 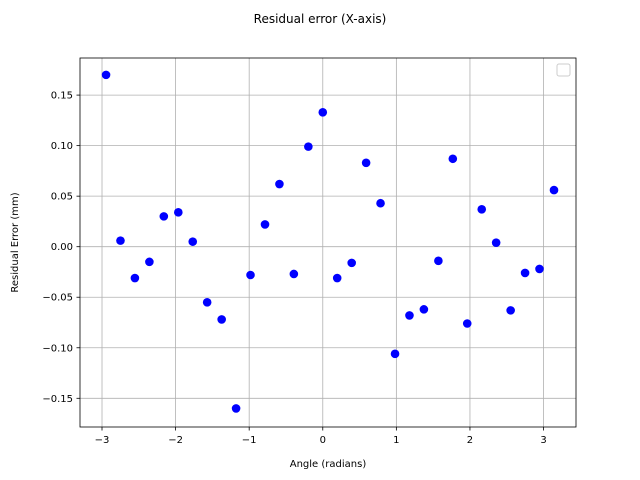 I want to click on y-tick-label: −0.15, so click(x=57, y=399).